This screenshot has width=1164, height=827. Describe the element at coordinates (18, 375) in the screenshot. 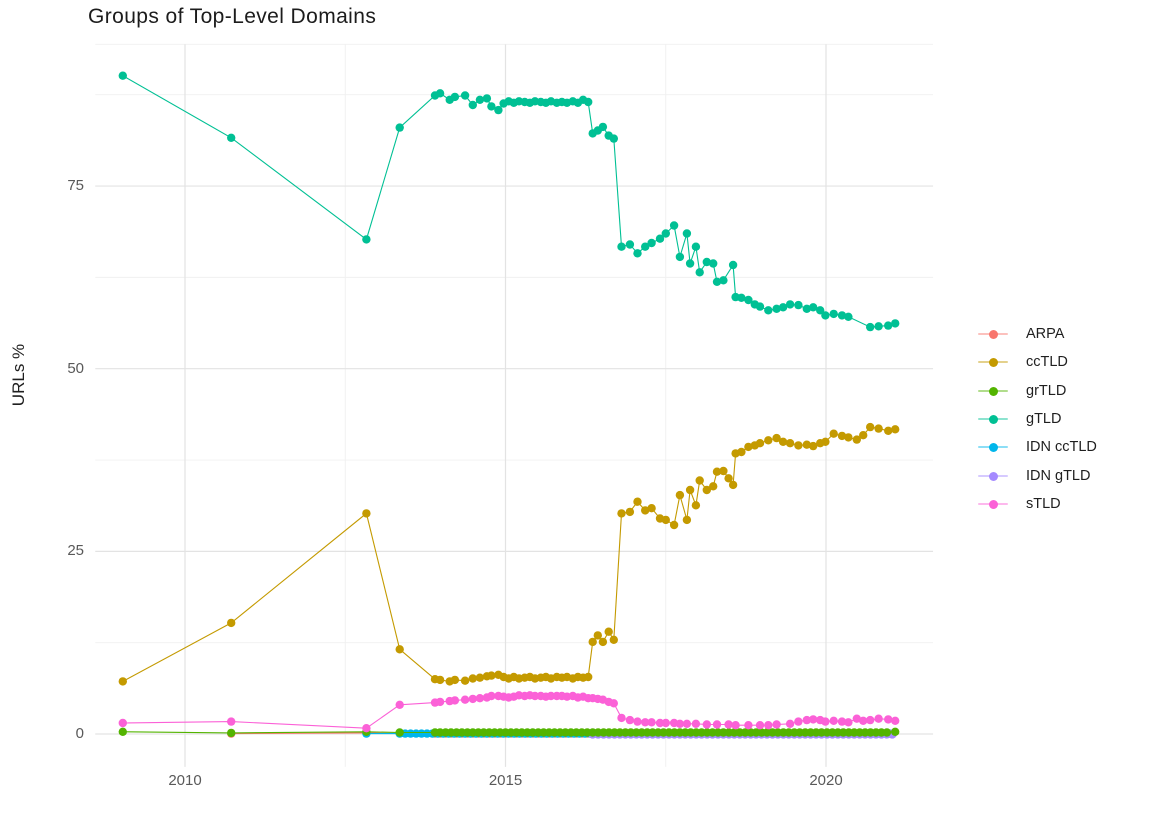

I see `y-axis-title: URLs %` at that location.